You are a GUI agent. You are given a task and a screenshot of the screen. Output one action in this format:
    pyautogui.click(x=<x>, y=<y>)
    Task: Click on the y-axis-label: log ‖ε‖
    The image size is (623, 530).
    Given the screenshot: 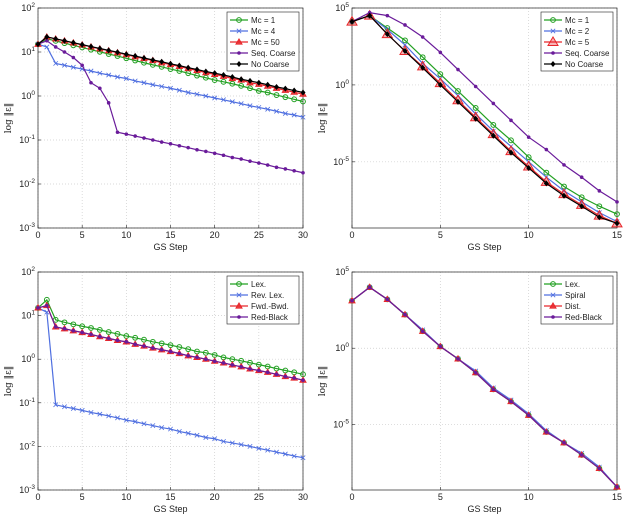 What is the action you would take?
    pyautogui.click(x=323, y=118)
    